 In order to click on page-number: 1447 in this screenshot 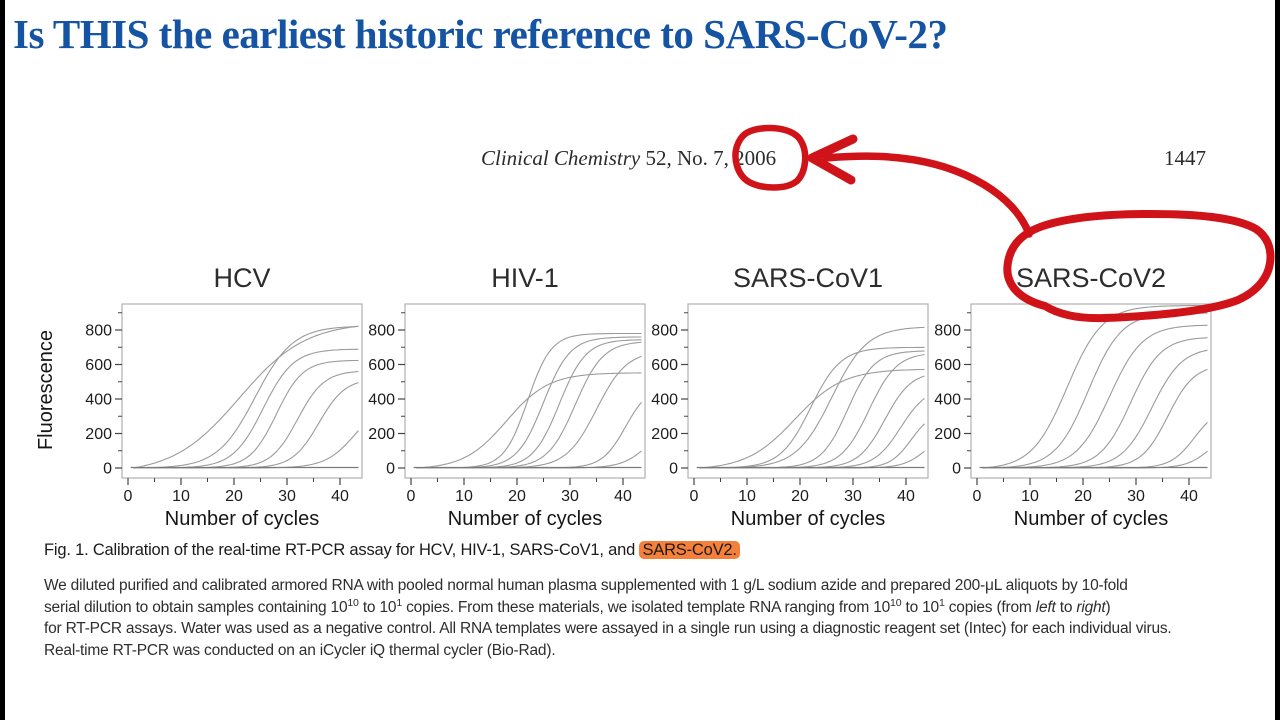, I will do `click(1185, 158)`.